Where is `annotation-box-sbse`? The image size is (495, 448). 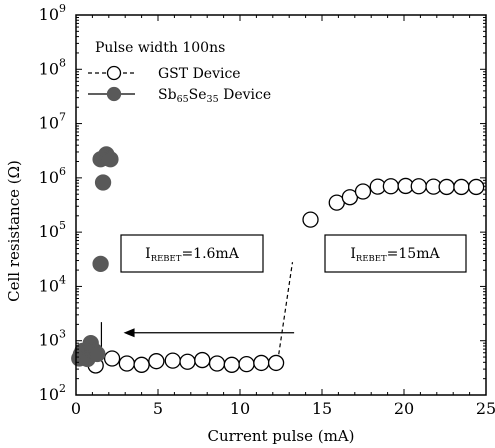 annotation-box-sbse is located at coordinates (192, 253).